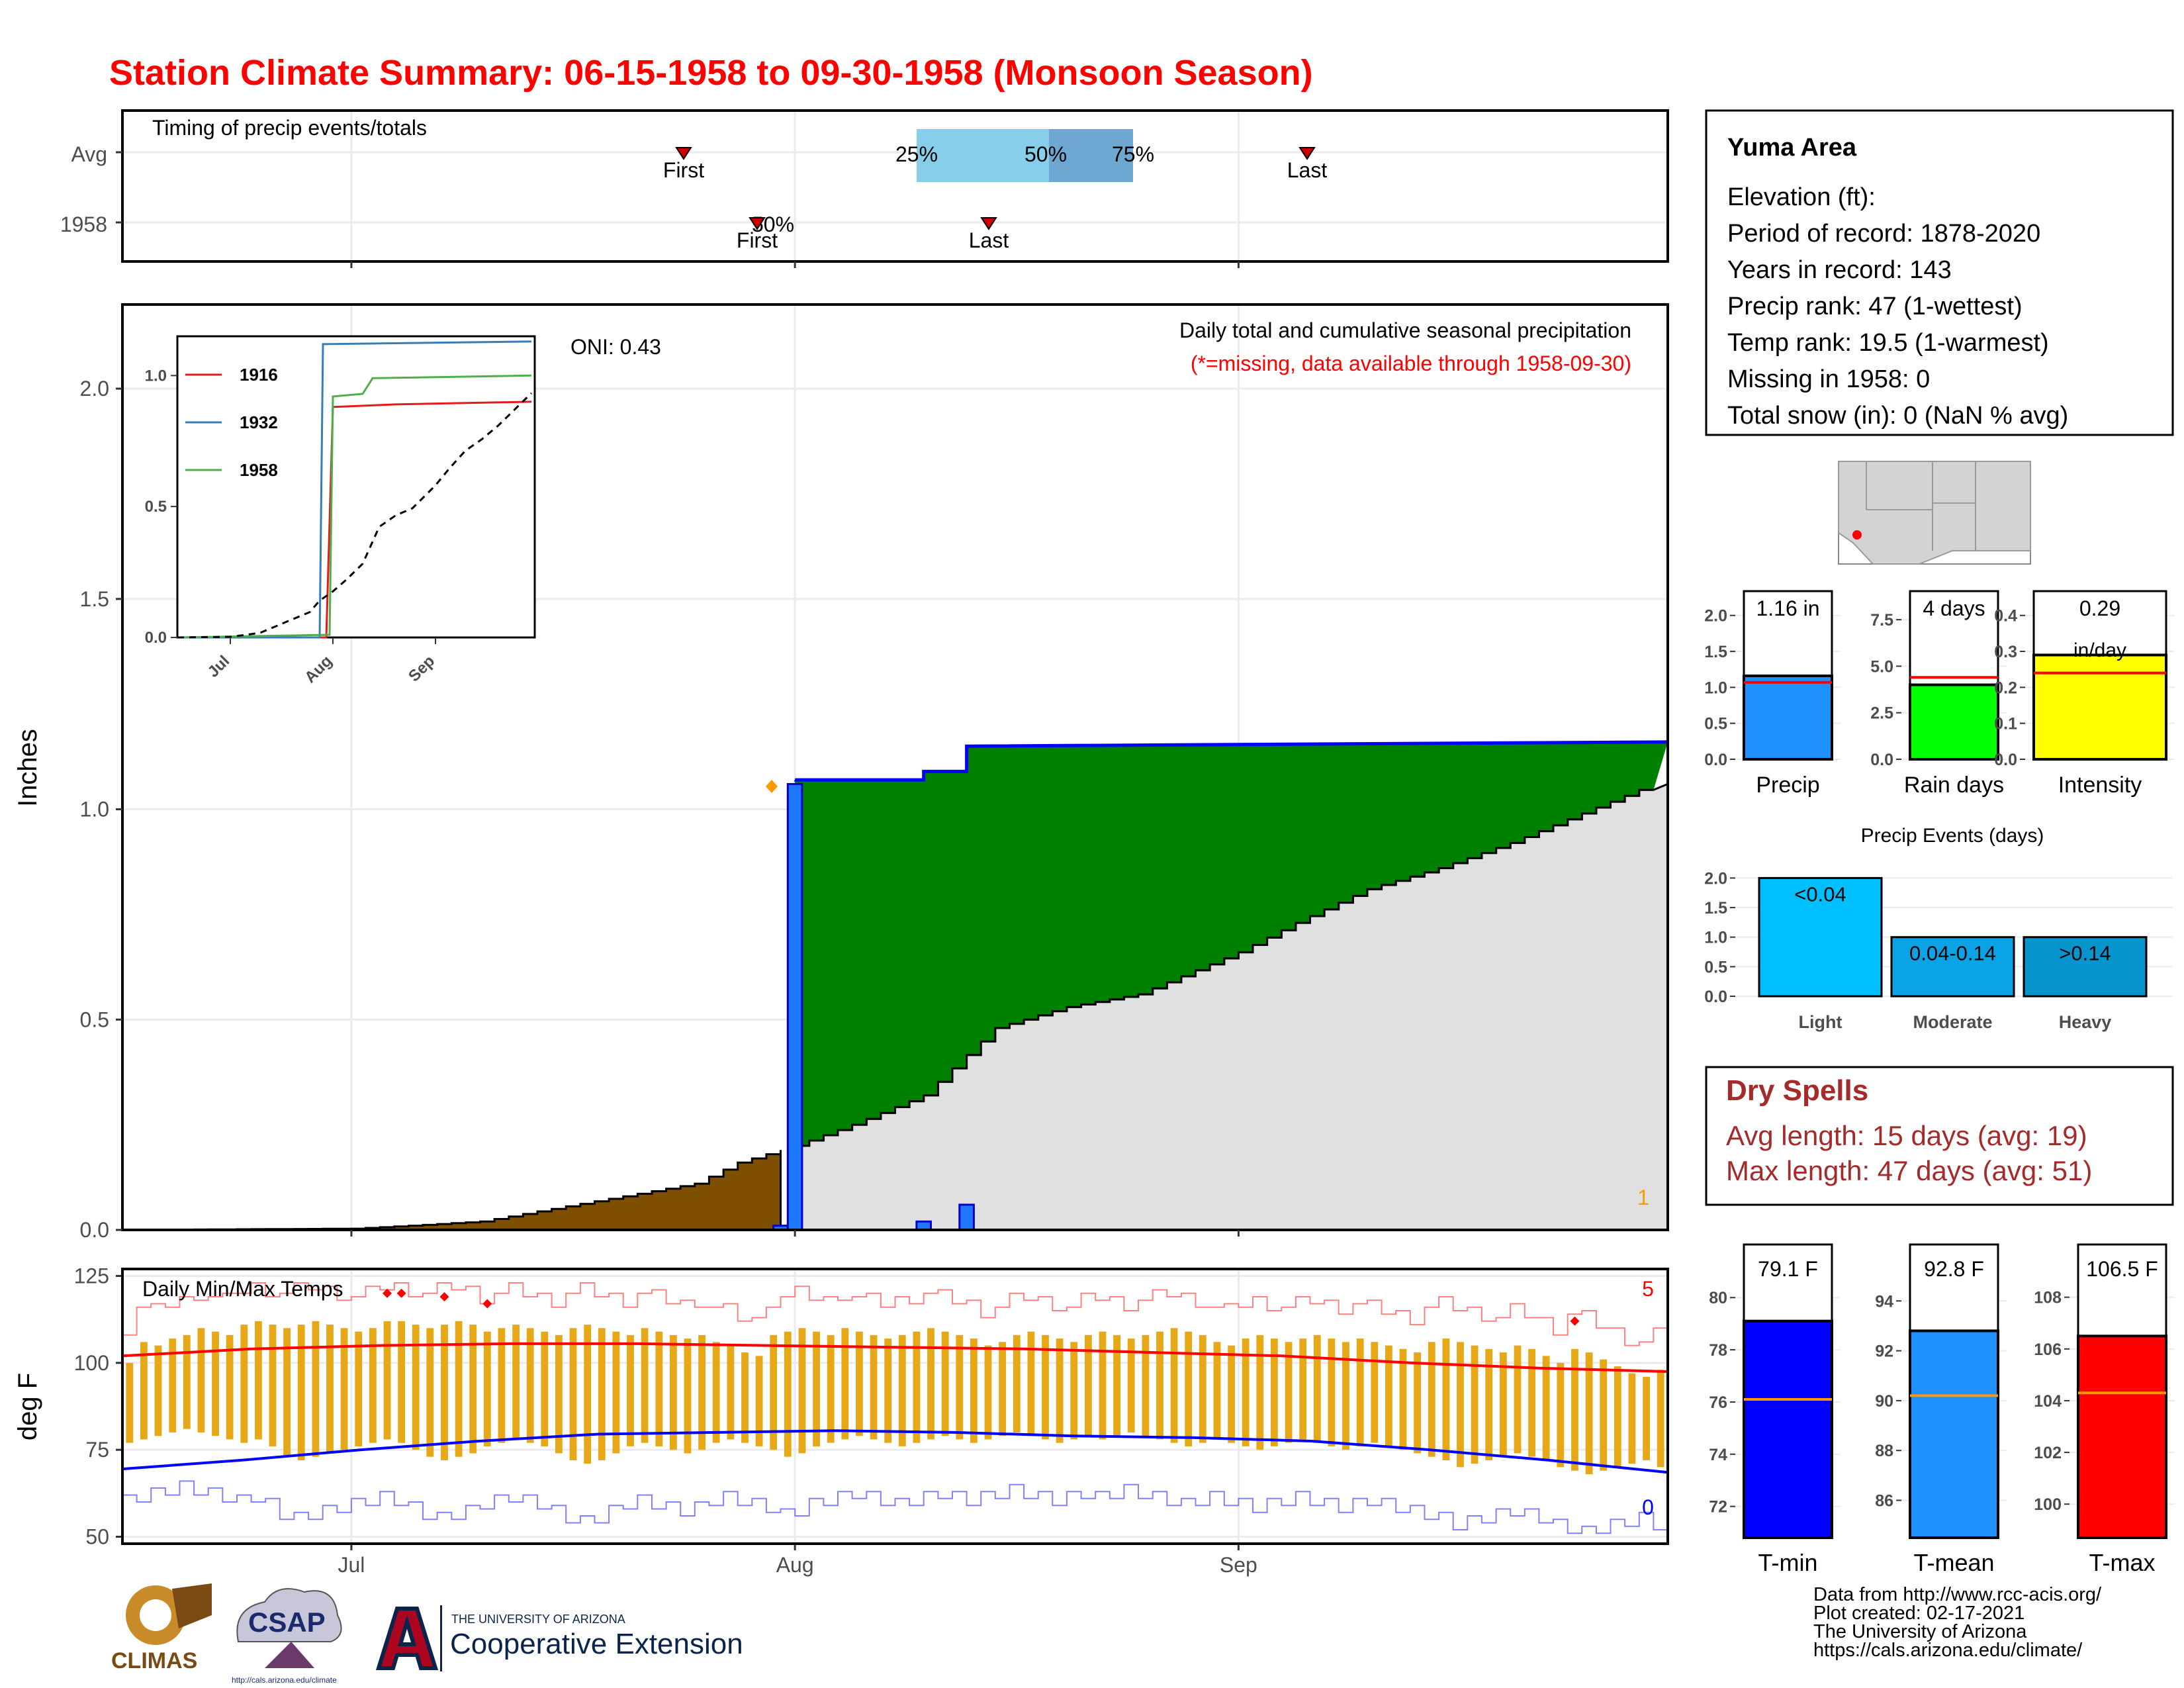 This screenshot has height=1688, width=2184. I want to click on mini-intensity-ytick-label-0: 0.0, so click(2005, 760).